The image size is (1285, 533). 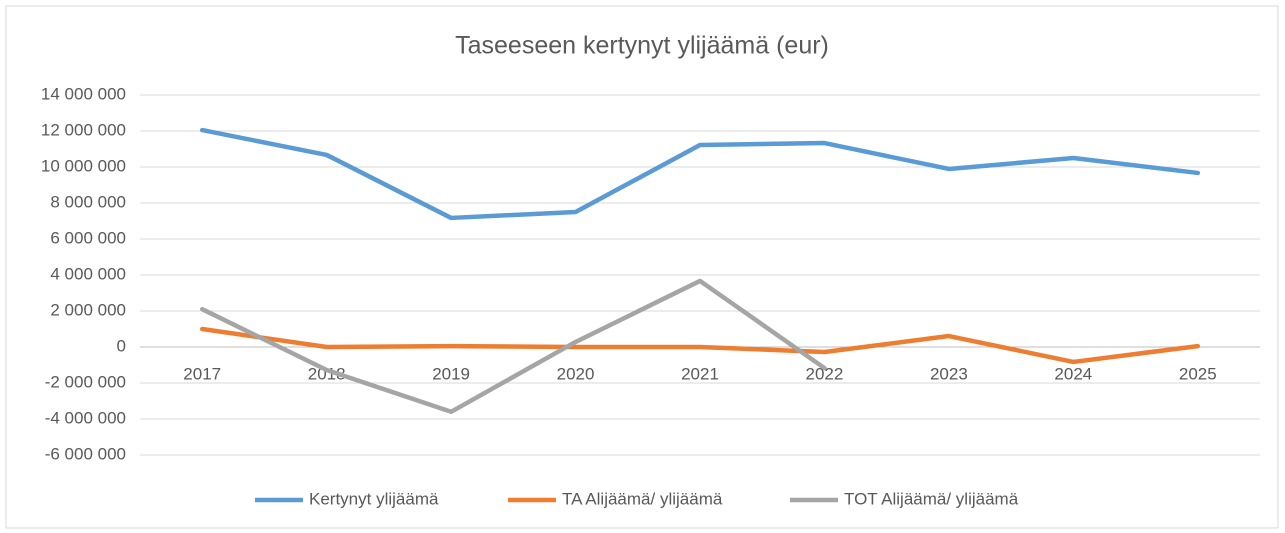 I want to click on y-tick-label: 0, so click(x=121, y=345).